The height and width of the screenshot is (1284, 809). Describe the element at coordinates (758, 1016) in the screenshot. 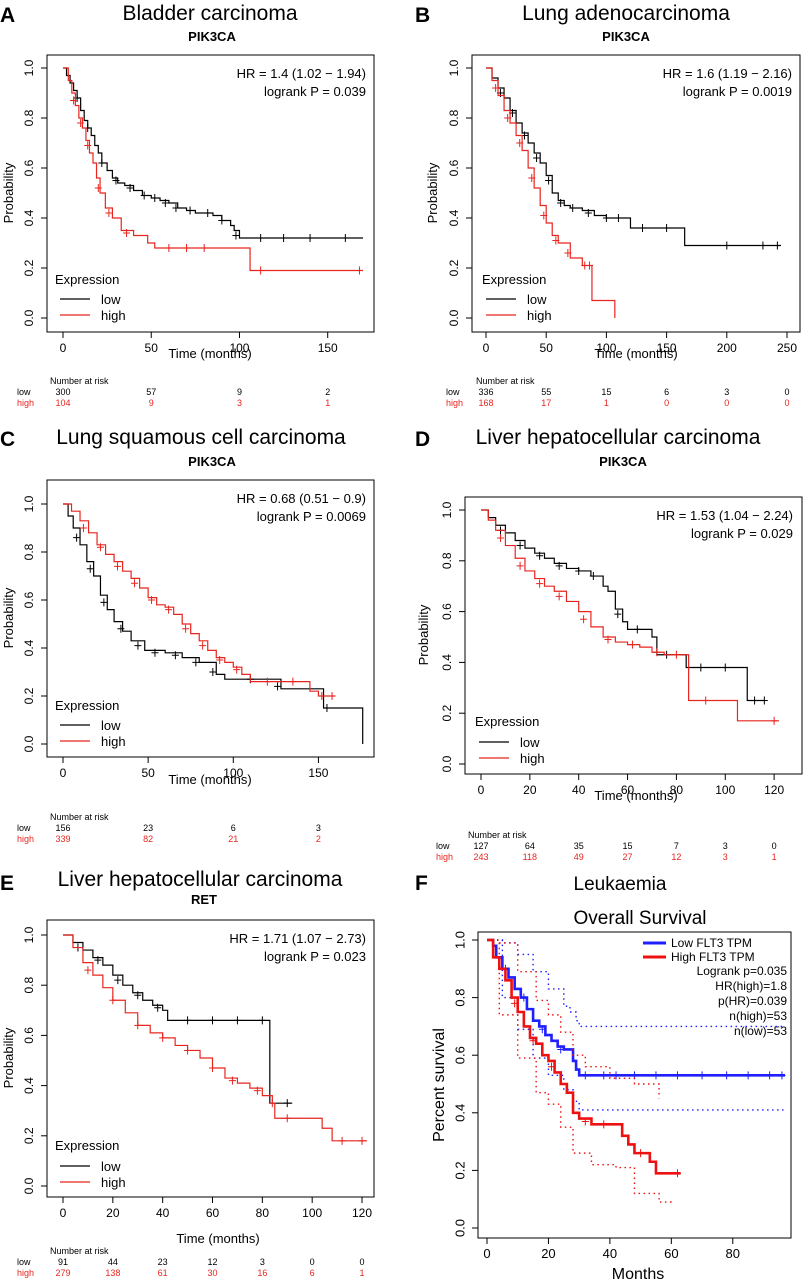

I see `stat-line: n(high)=53` at that location.